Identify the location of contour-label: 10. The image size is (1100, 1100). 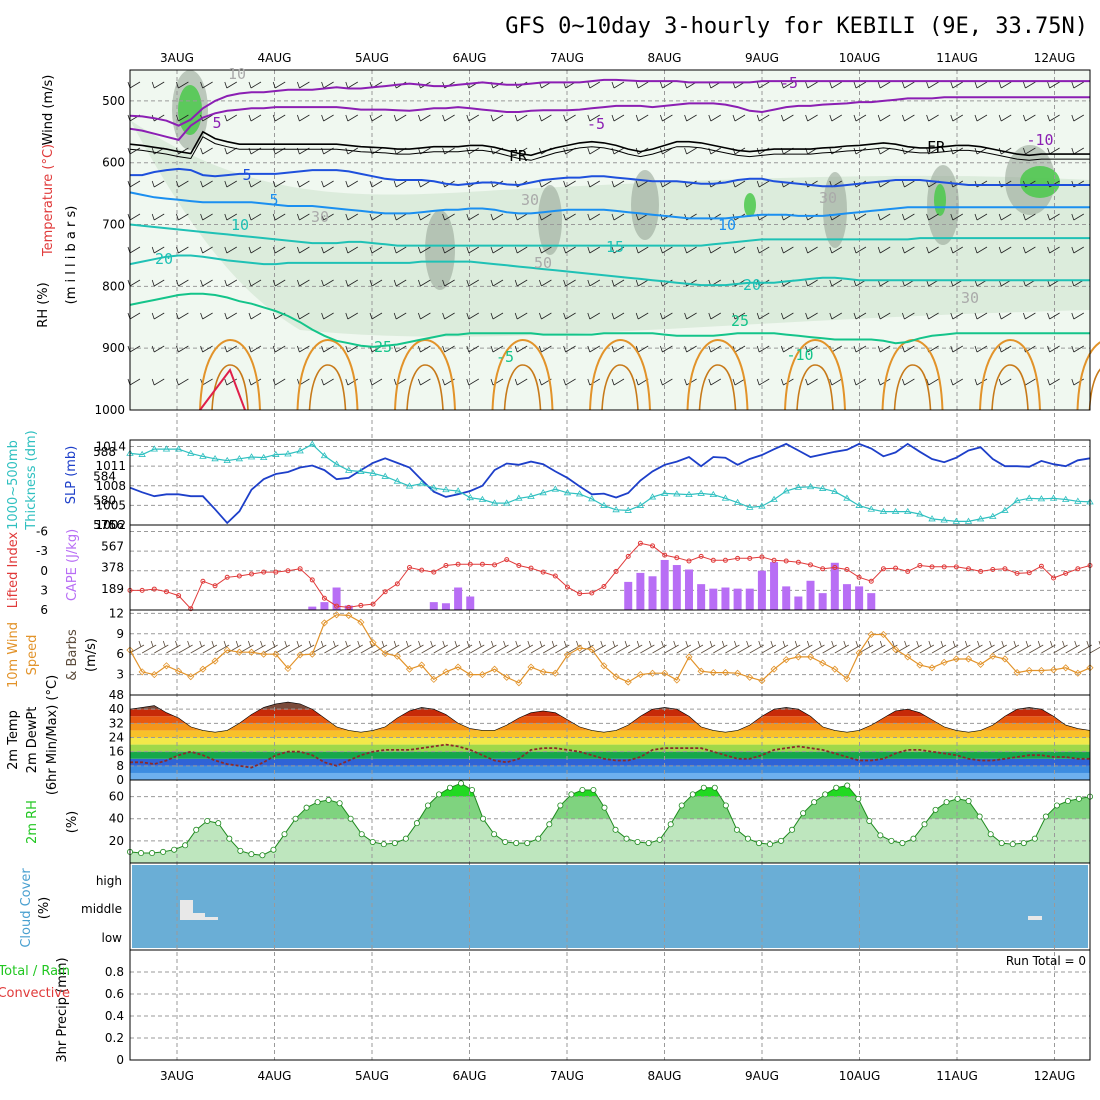
(237, 74).